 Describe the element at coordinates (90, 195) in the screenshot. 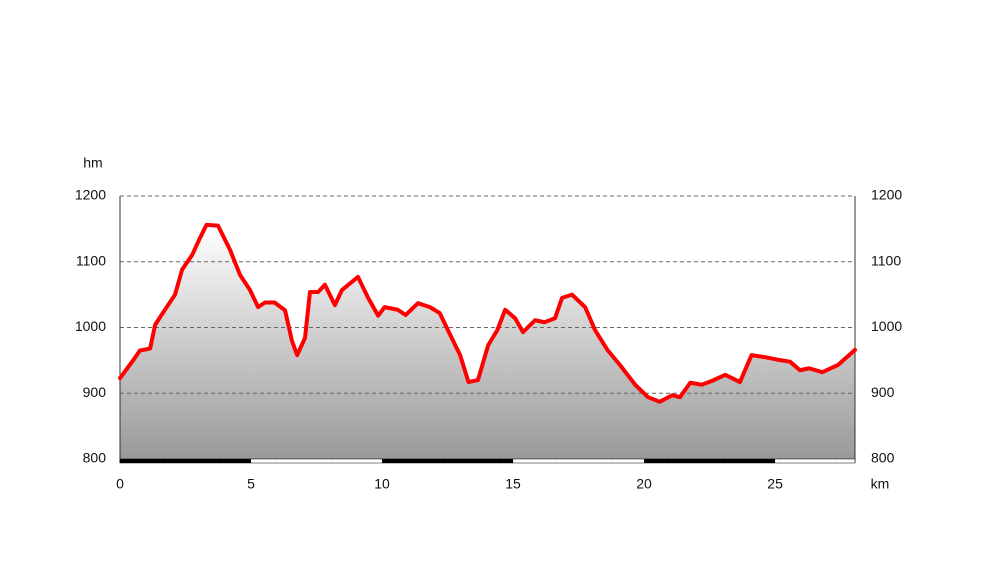

I see `y-tick-label: 1200` at that location.